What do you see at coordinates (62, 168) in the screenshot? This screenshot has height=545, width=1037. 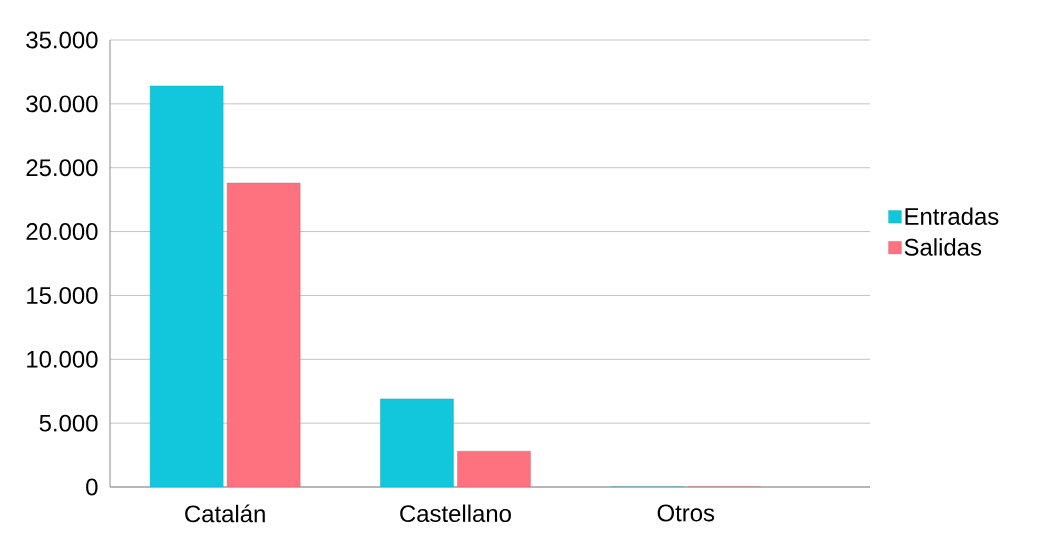 I see `y-tick-label: 25.000` at bounding box center [62, 168].